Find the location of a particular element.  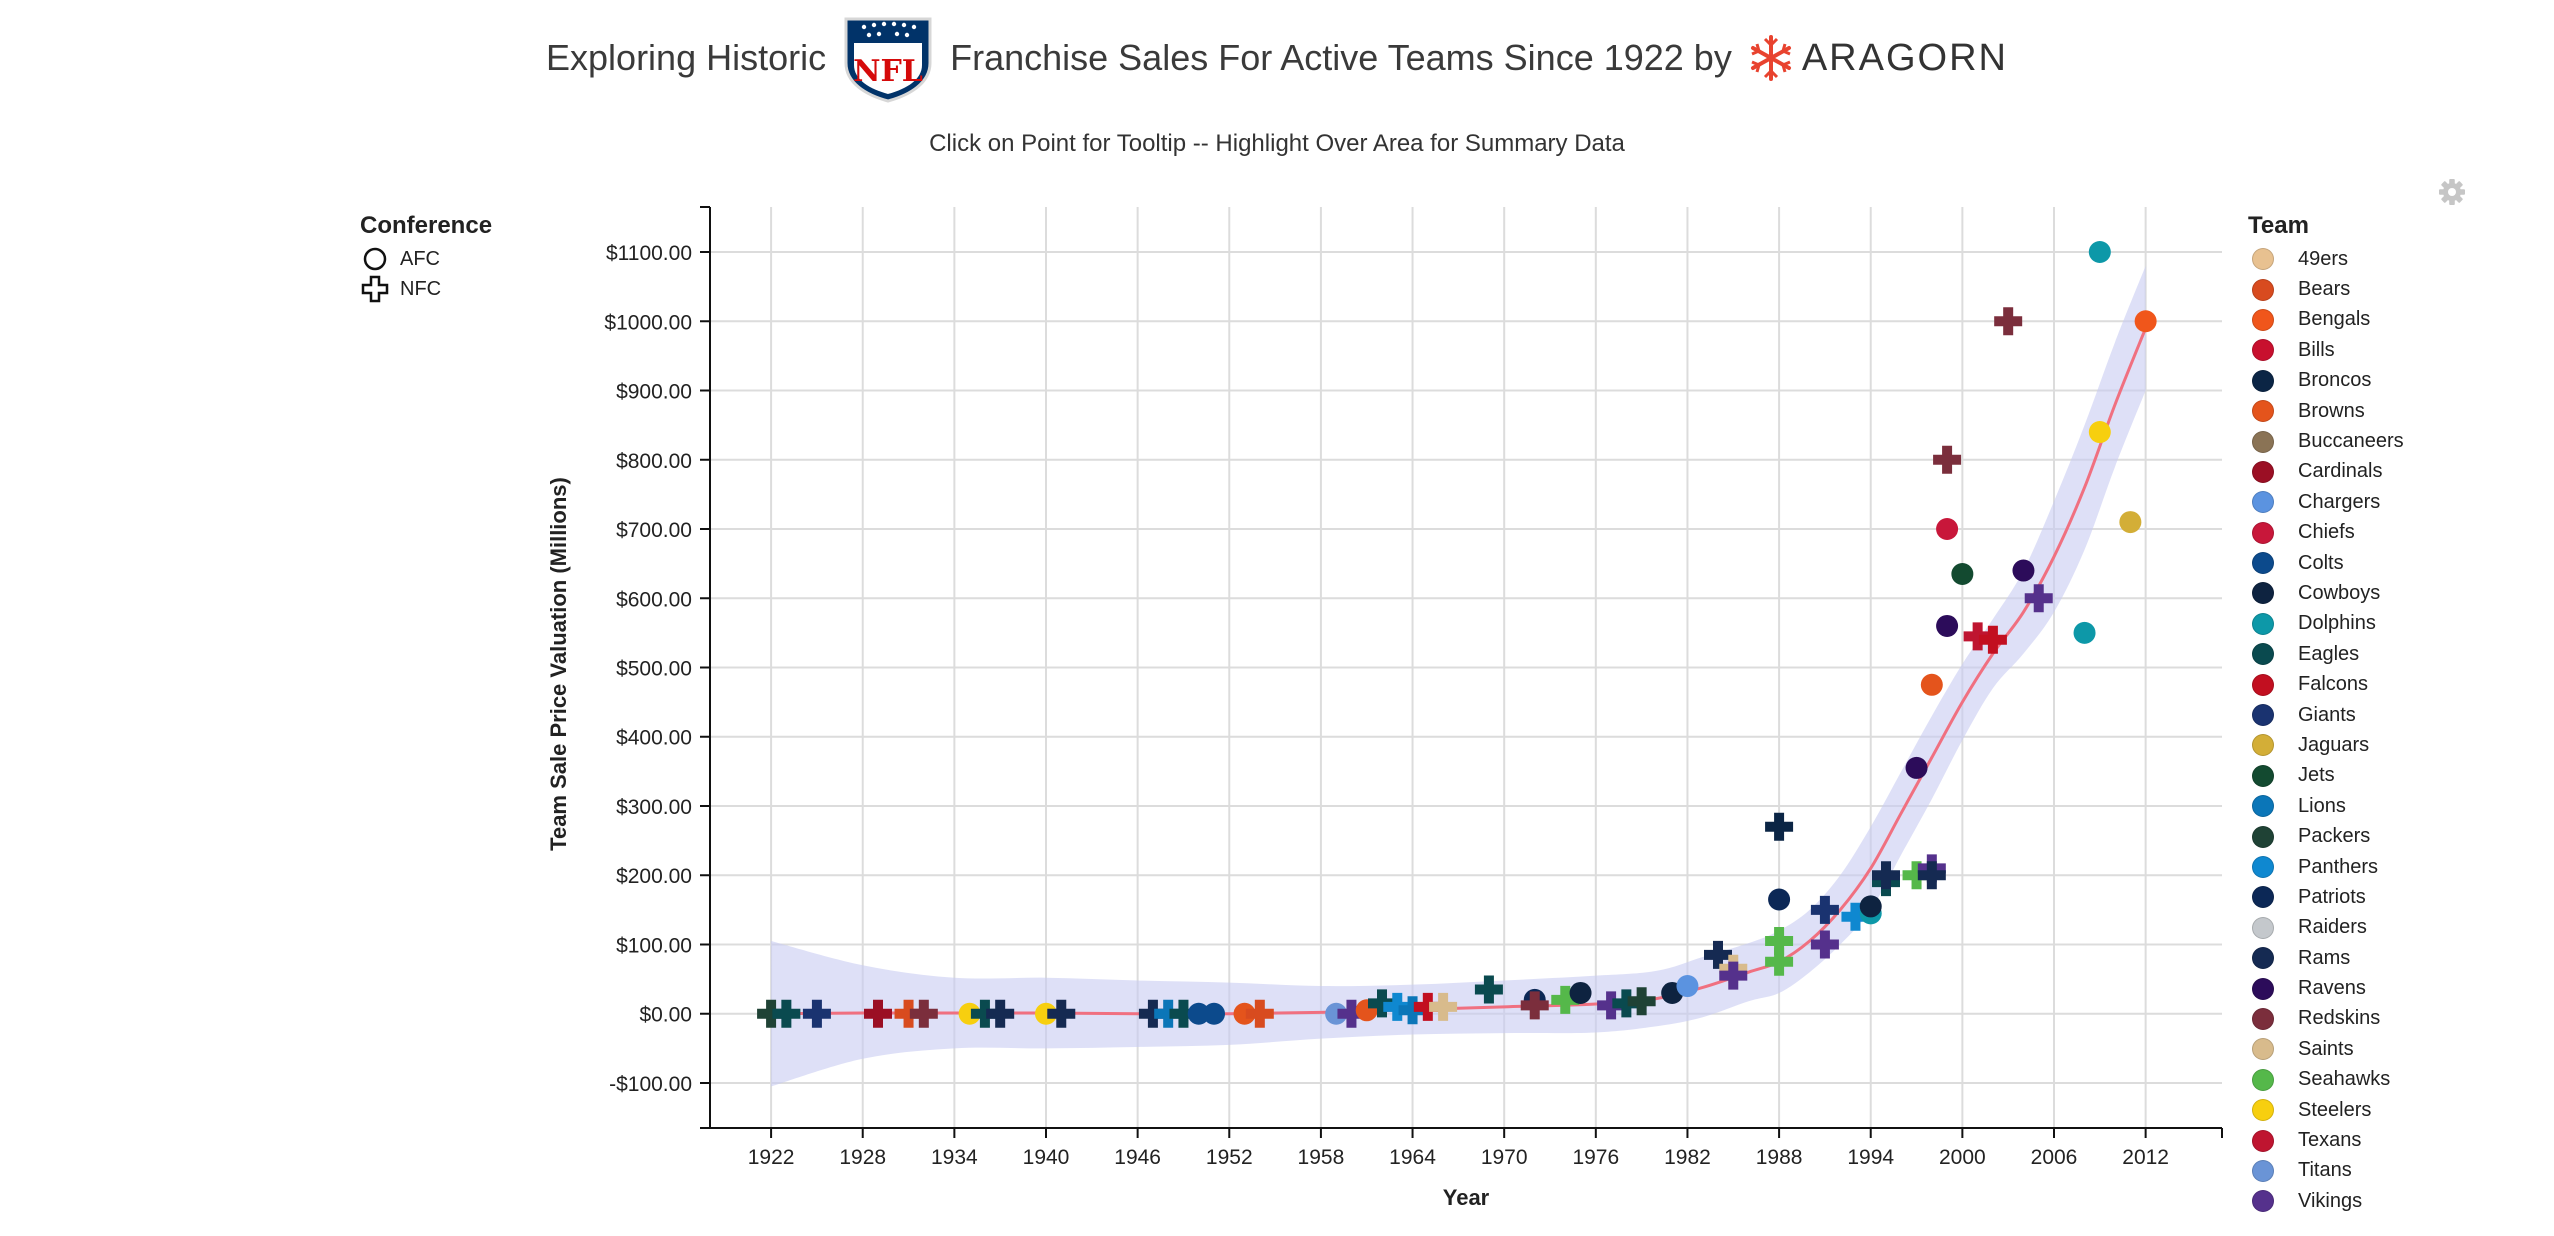

team-legend-item: Titans is located at coordinates (2326, 1171).